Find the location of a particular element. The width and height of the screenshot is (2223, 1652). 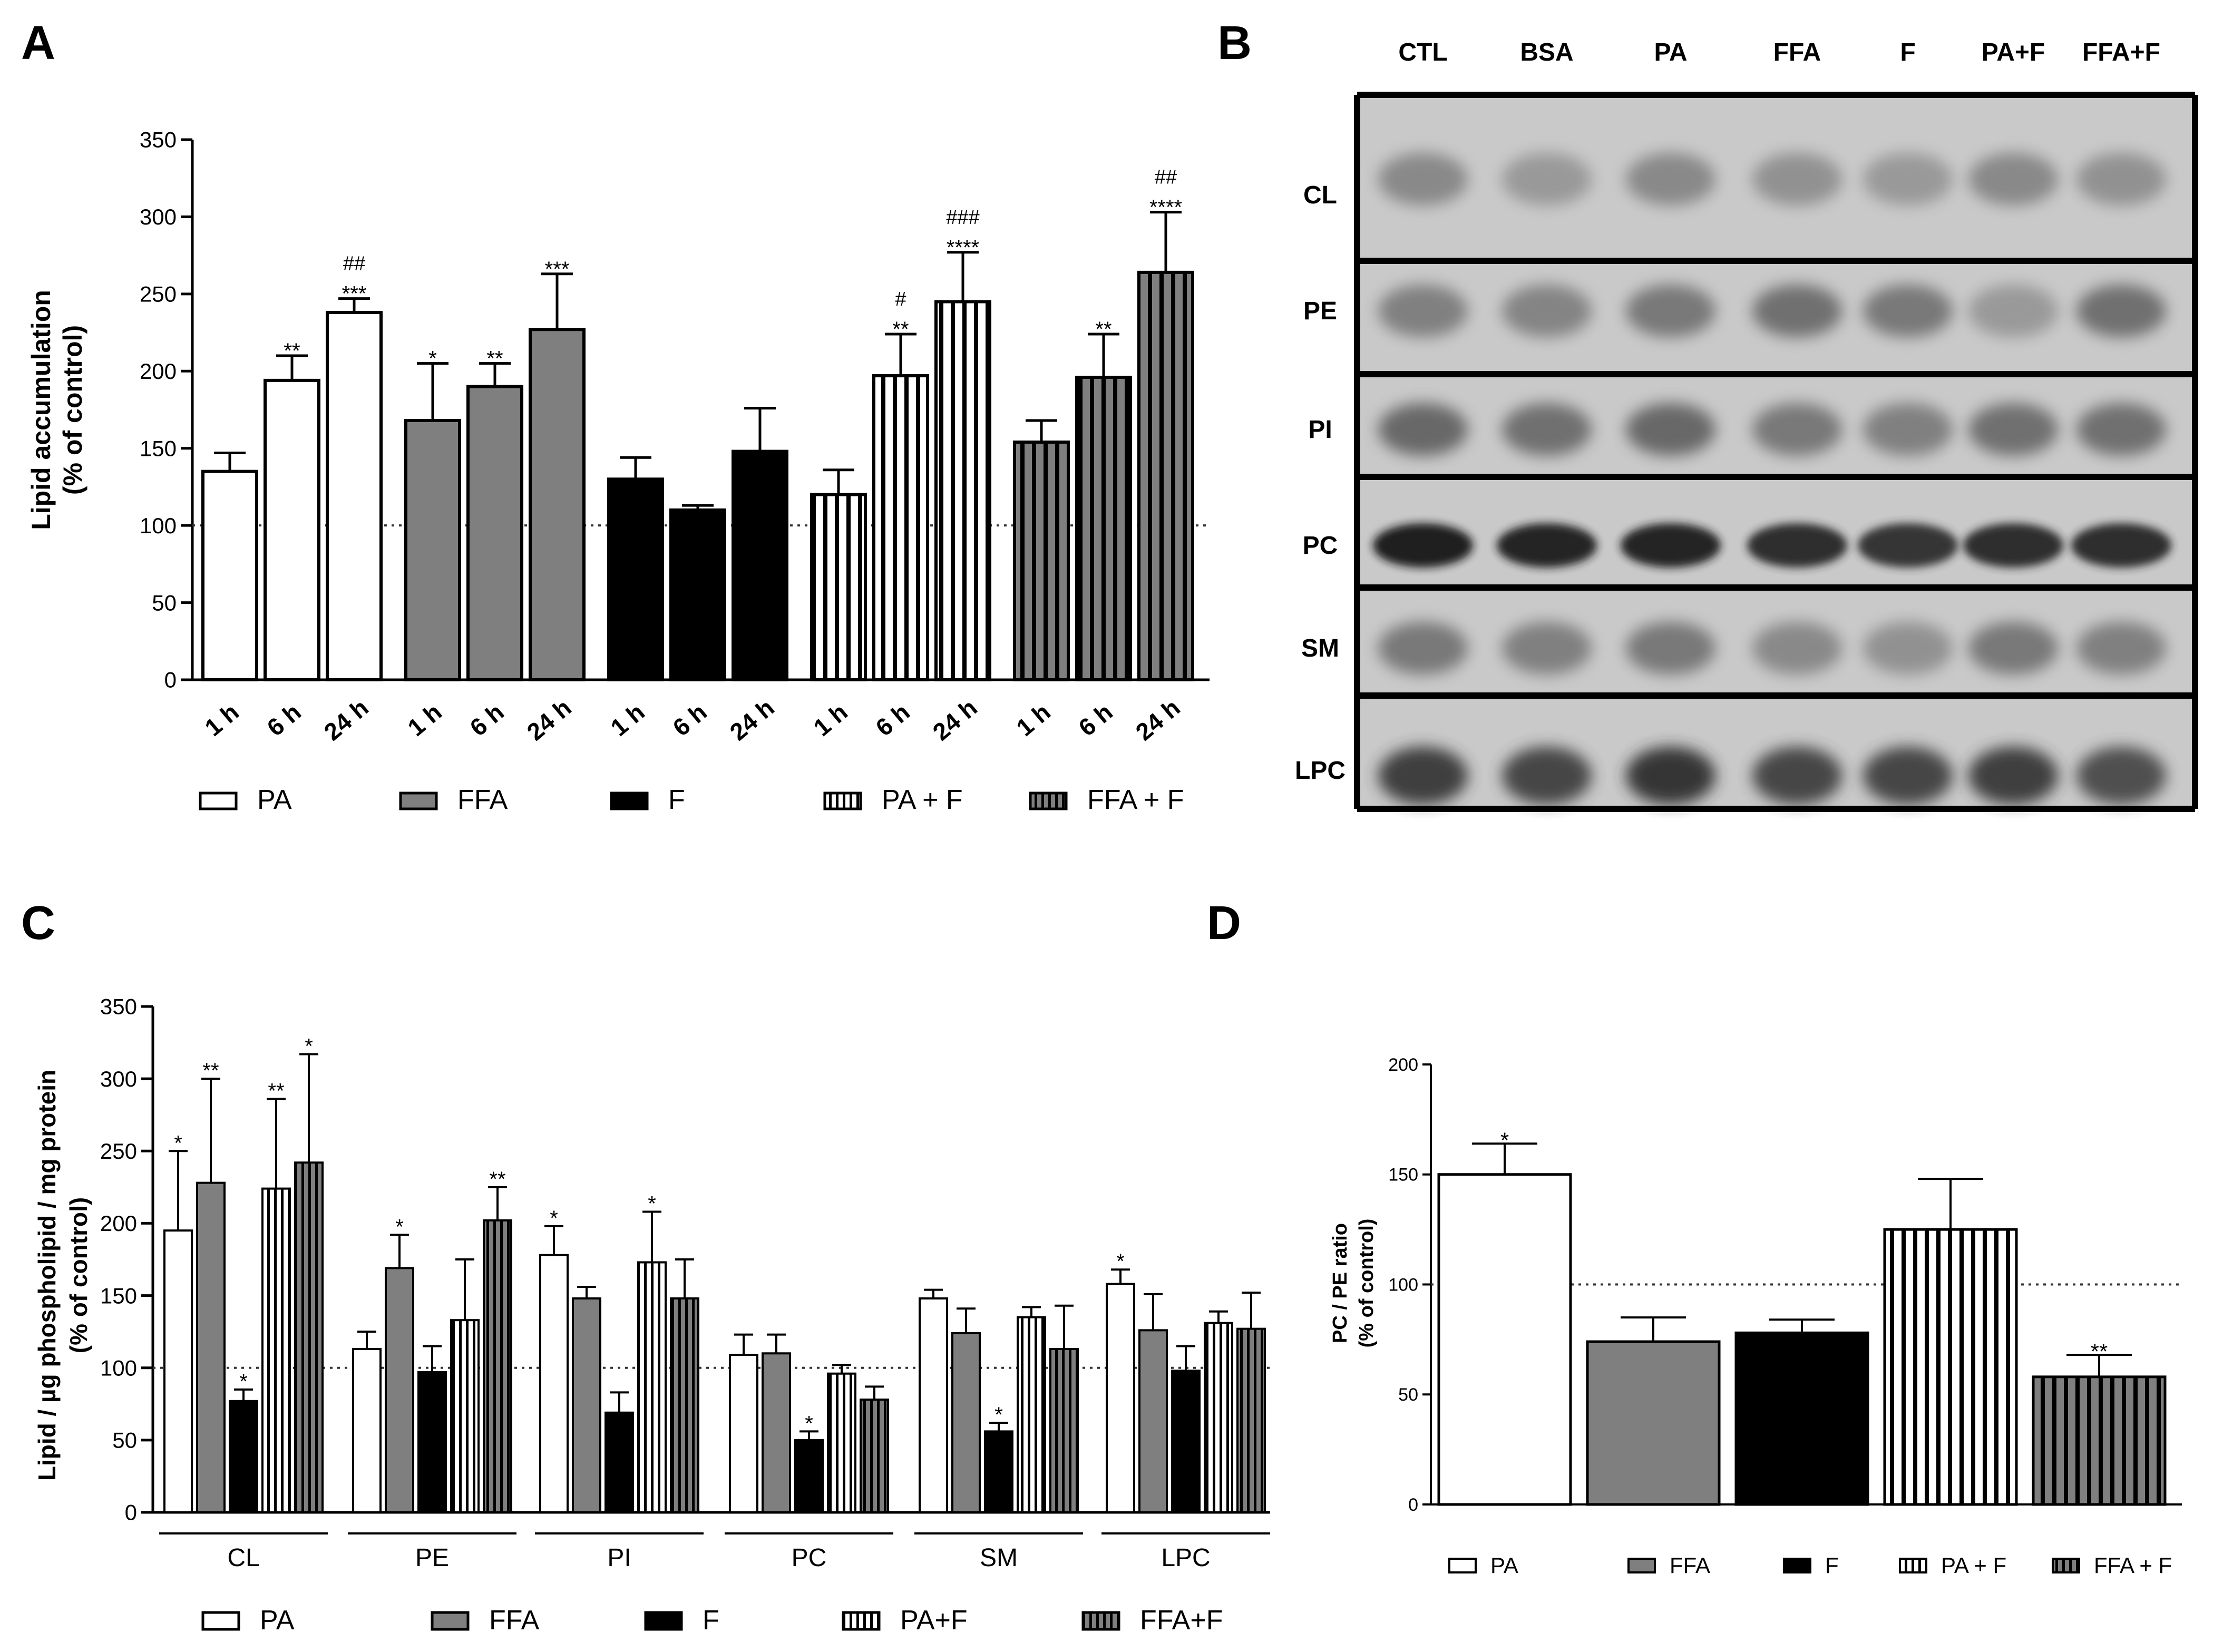

significance-hash: # is located at coordinates (900, 299).